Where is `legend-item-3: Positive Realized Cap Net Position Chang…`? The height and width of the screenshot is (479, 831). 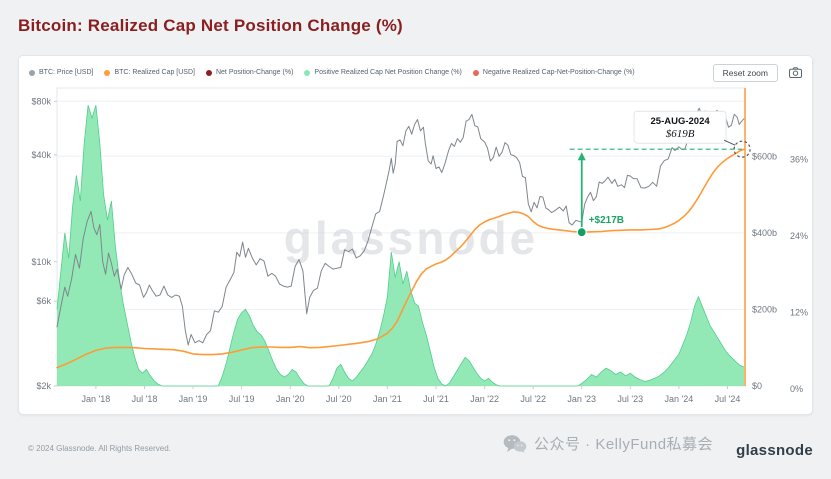
legend-item-3: Positive Realized Cap Net Position Chang… is located at coordinates (383, 72).